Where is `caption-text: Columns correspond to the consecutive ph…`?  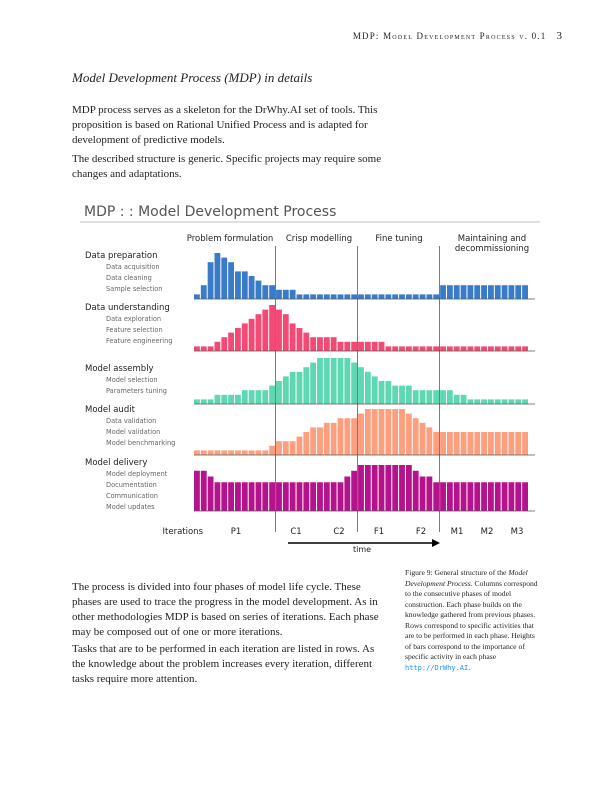
caption-text: Columns correspond to the consecutive ph… is located at coordinates (471, 620).